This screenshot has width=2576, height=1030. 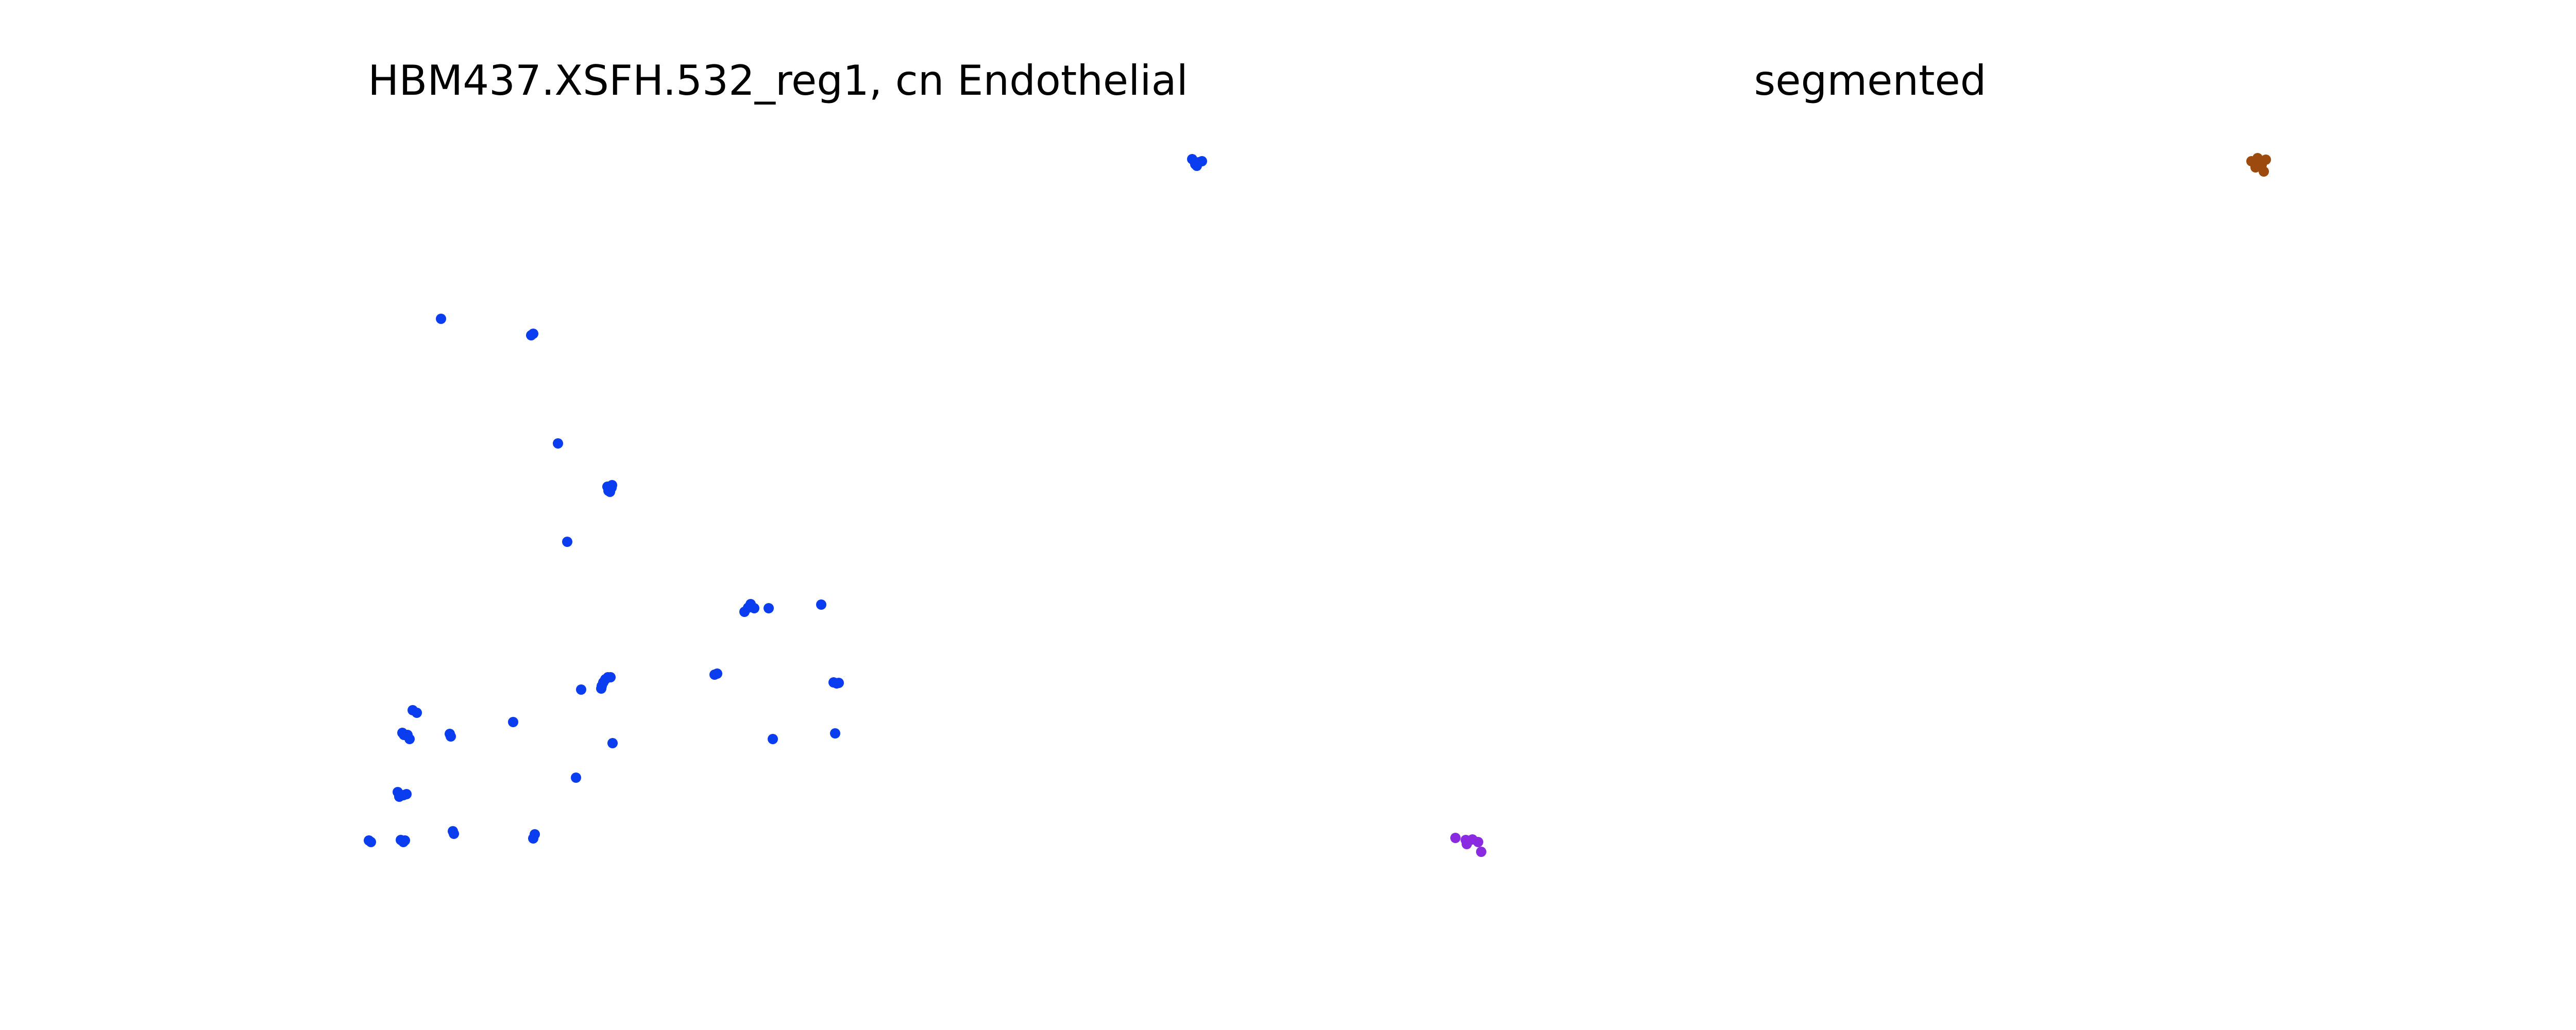 What do you see at coordinates (778, 81) in the screenshot?
I see `panel-title-endothelial: HBM437.XSFH.532_reg1, cn Endothelial` at bounding box center [778, 81].